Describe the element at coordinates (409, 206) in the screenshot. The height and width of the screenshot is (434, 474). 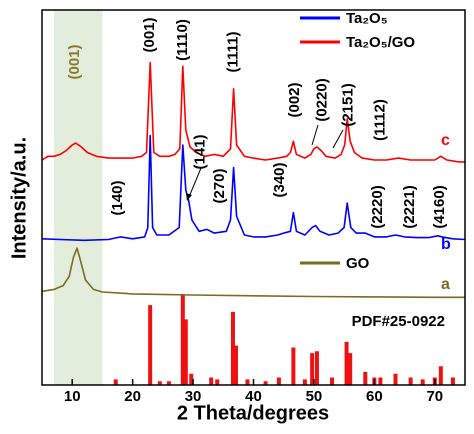
I see `peak-annotation: (2221)` at that location.